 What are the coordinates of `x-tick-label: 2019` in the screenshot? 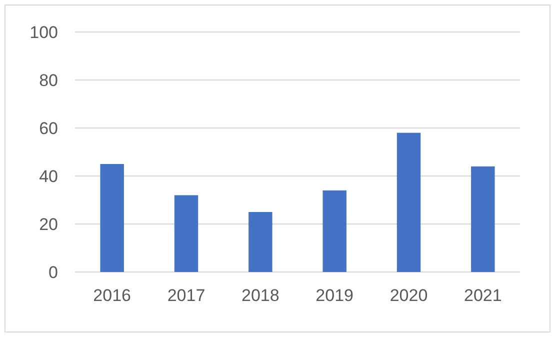 It's located at (335, 295).